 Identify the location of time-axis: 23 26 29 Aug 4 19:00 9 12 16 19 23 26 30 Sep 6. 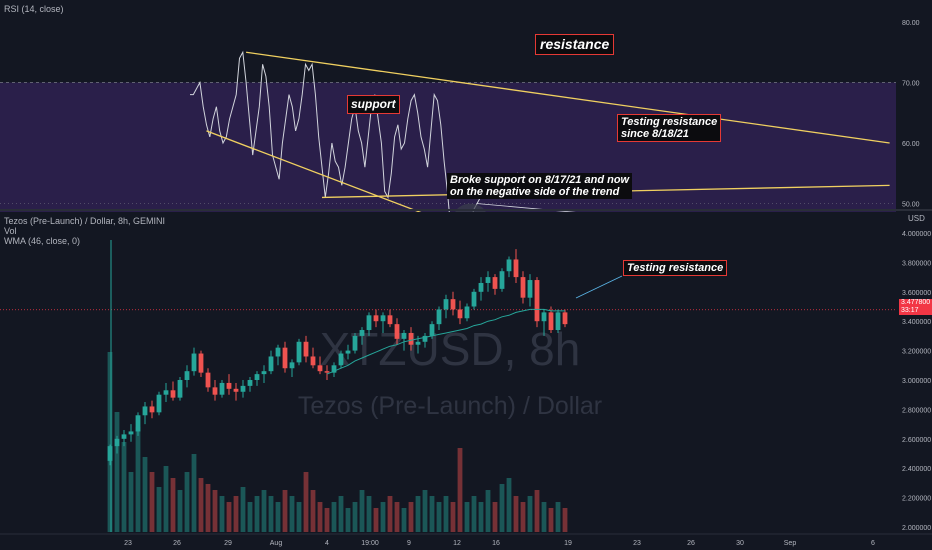
(466, 541).